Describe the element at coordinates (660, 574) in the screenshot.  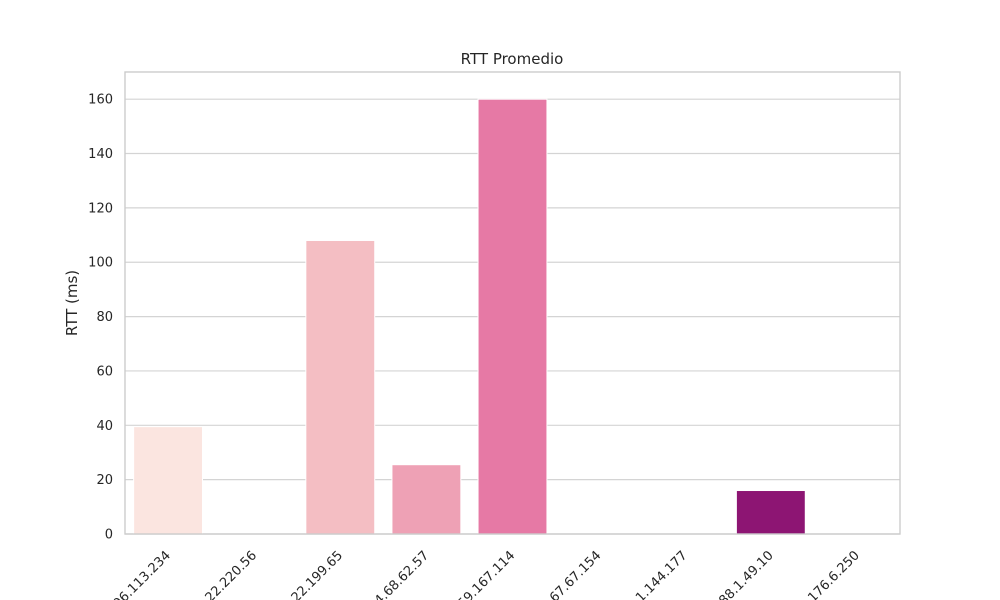
I see `x-tick-label: .1.144.177` at that location.